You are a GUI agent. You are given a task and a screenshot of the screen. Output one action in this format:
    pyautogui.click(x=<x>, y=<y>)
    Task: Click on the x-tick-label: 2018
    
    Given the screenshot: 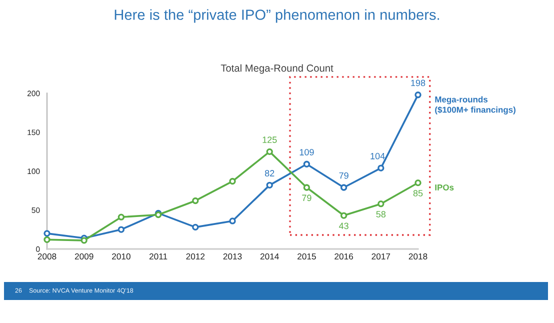 What is the action you would take?
    pyautogui.click(x=418, y=256)
    